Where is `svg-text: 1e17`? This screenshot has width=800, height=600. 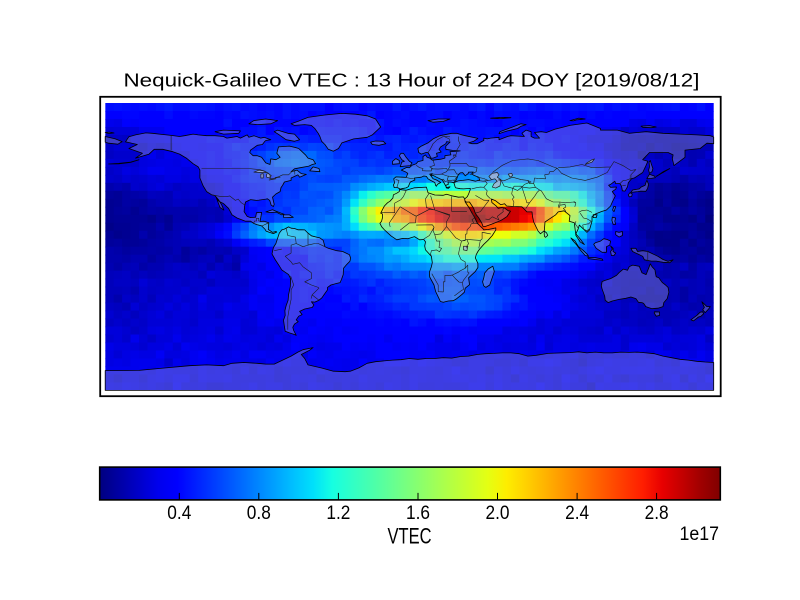
svg-text: 1e17 is located at coordinates (700, 534).